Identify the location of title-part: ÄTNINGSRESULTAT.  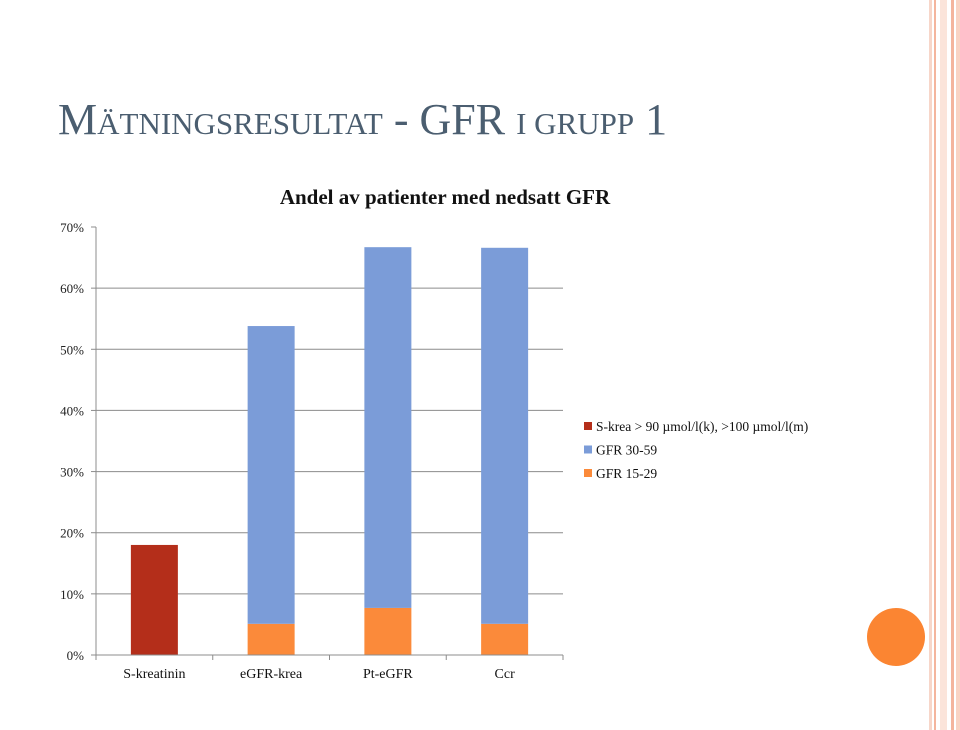
(240, 123).